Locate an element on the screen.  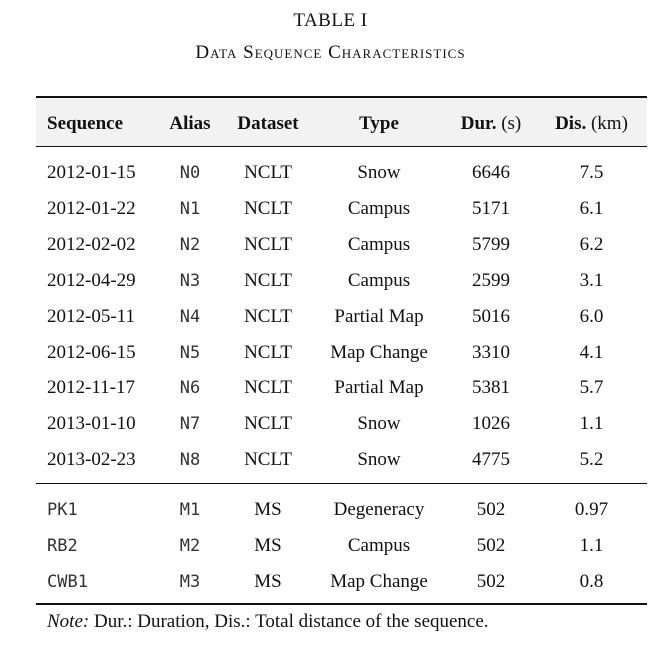
cell-sequence: CWB1 is located at coordinates (67, 582).